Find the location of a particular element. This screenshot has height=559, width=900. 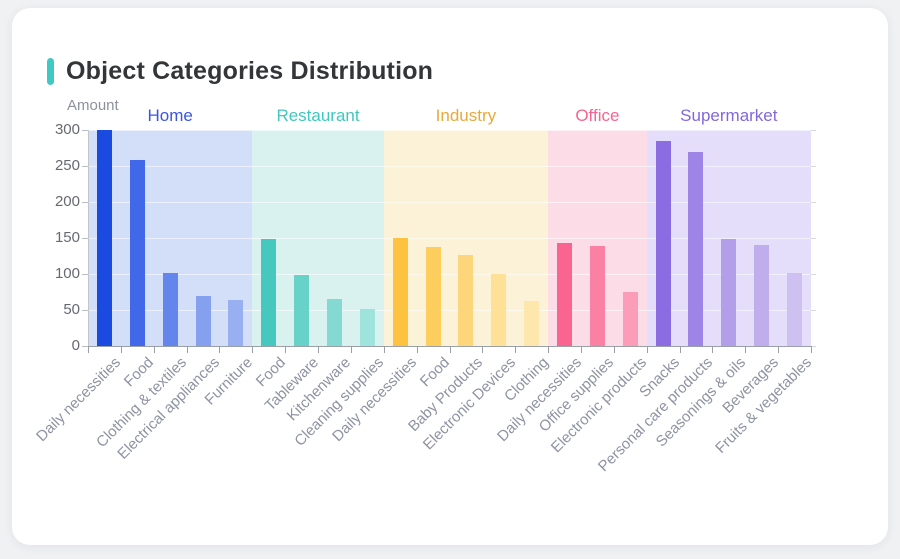

y-axis-title: Amount is located at coordinates (93, 105).